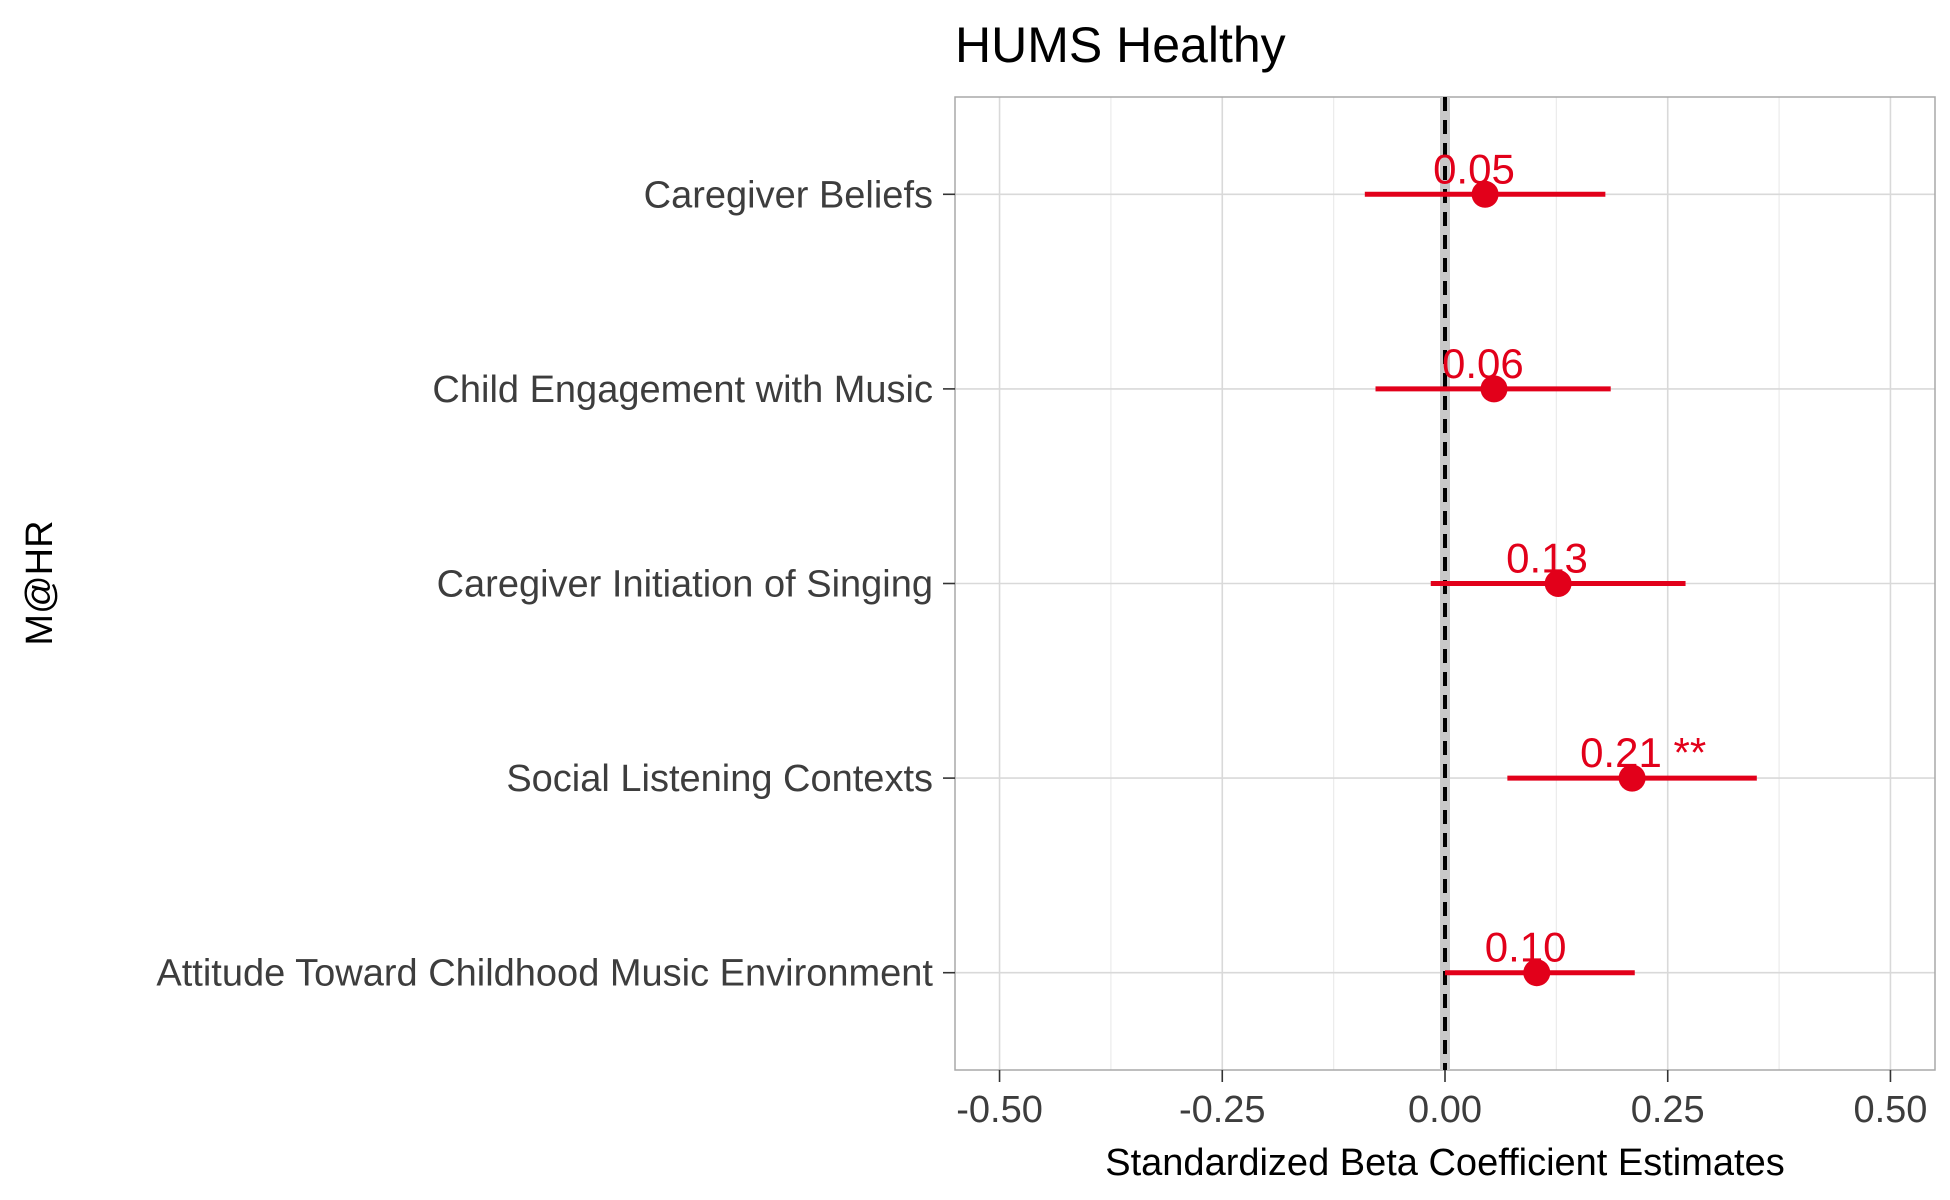 The height and width of the screenshot is (1200, 1950). What do you see at coordinates (1526, 947) in the screenshot?
I see `estimate-label: 0.10` at bounding box center [1526, 947].